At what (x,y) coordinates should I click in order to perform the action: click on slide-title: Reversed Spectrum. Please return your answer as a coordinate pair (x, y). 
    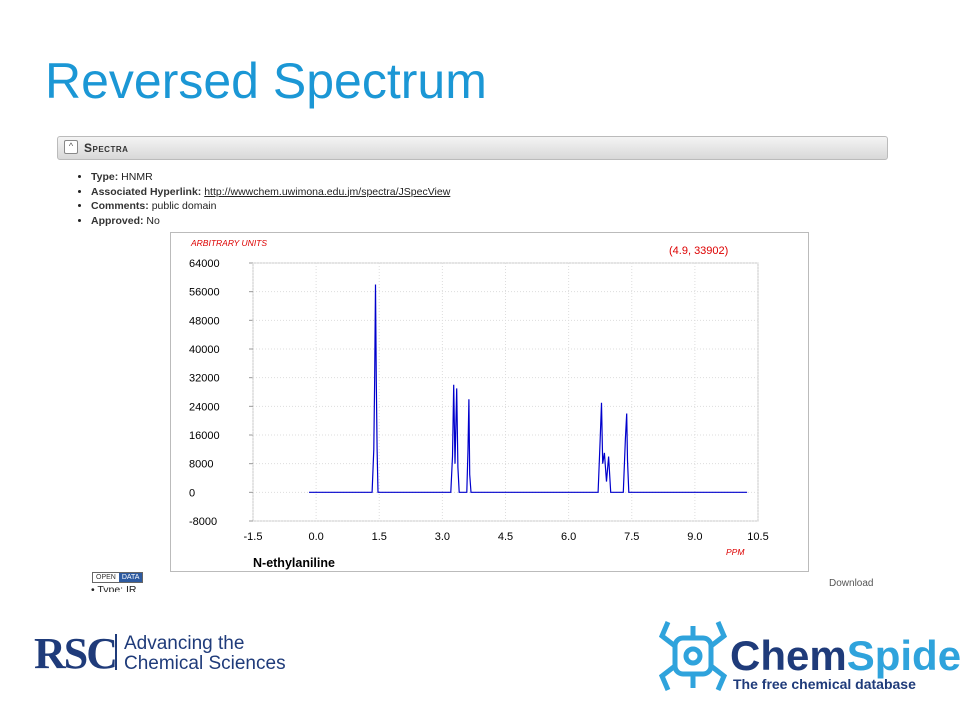
    Looking at the image, I should click on (266, 81).